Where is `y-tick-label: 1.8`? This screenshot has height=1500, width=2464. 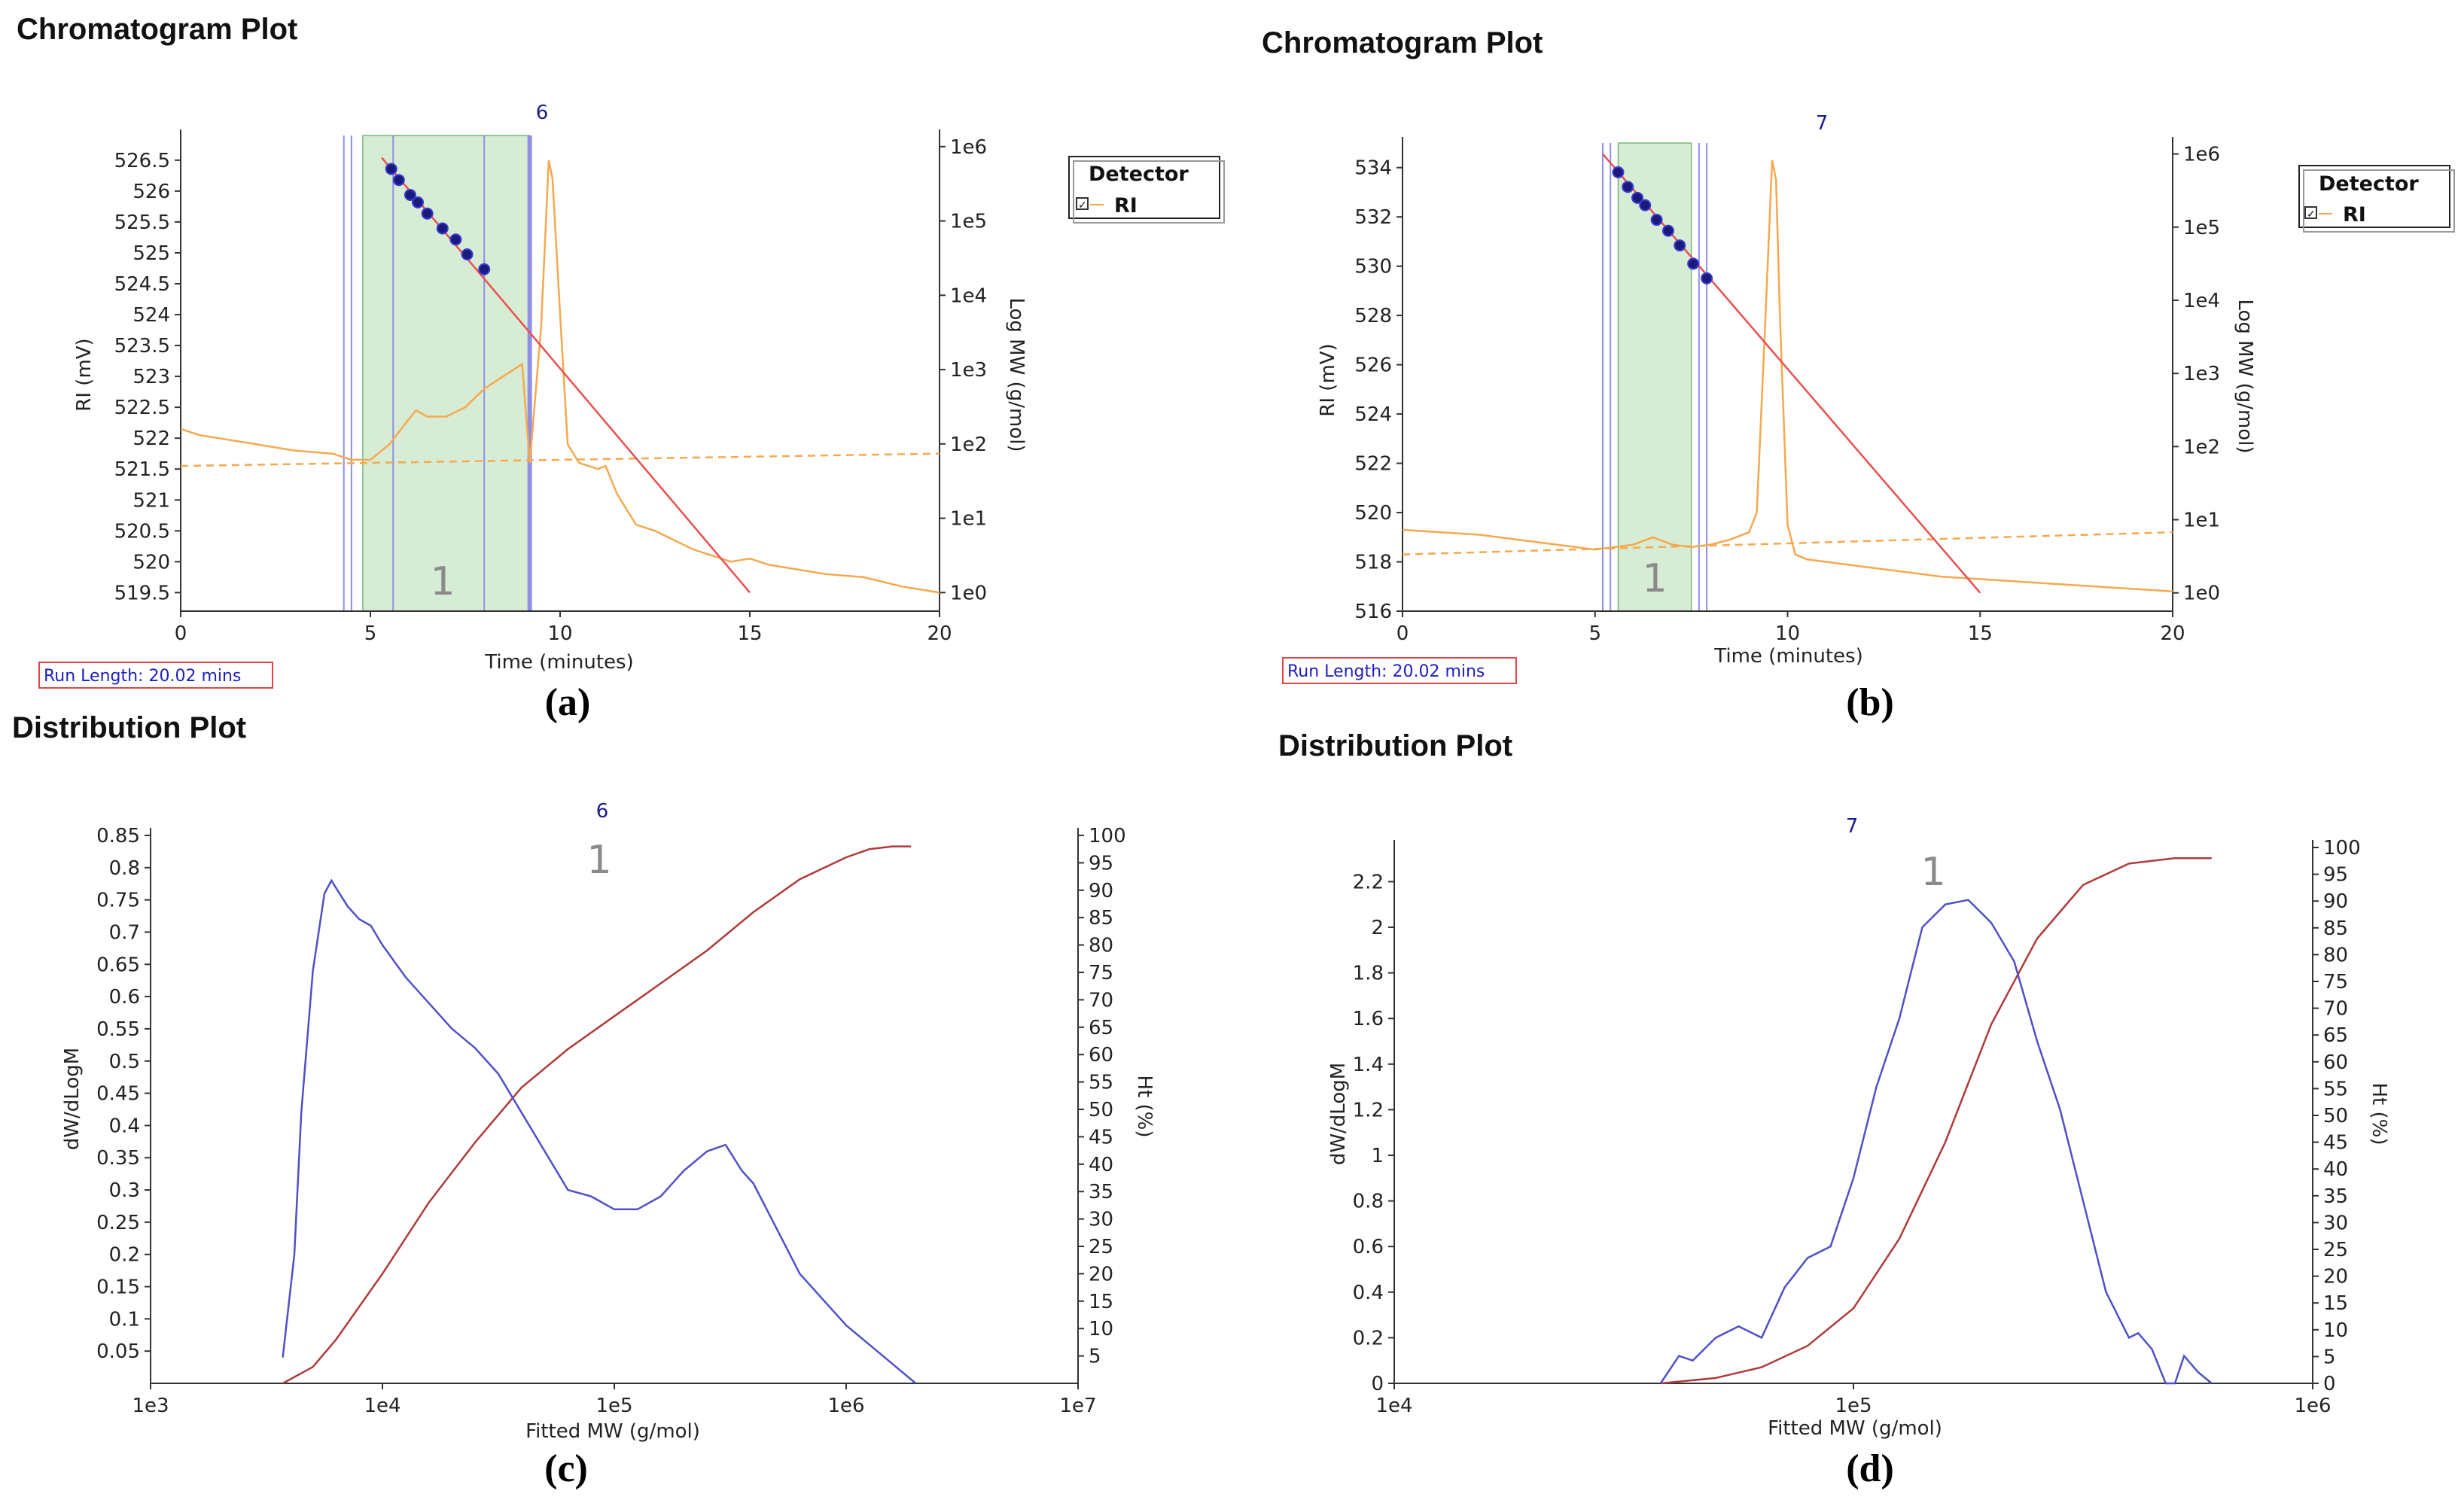 y-tick-label: 1.8 is located at coordinates (1368, 974).